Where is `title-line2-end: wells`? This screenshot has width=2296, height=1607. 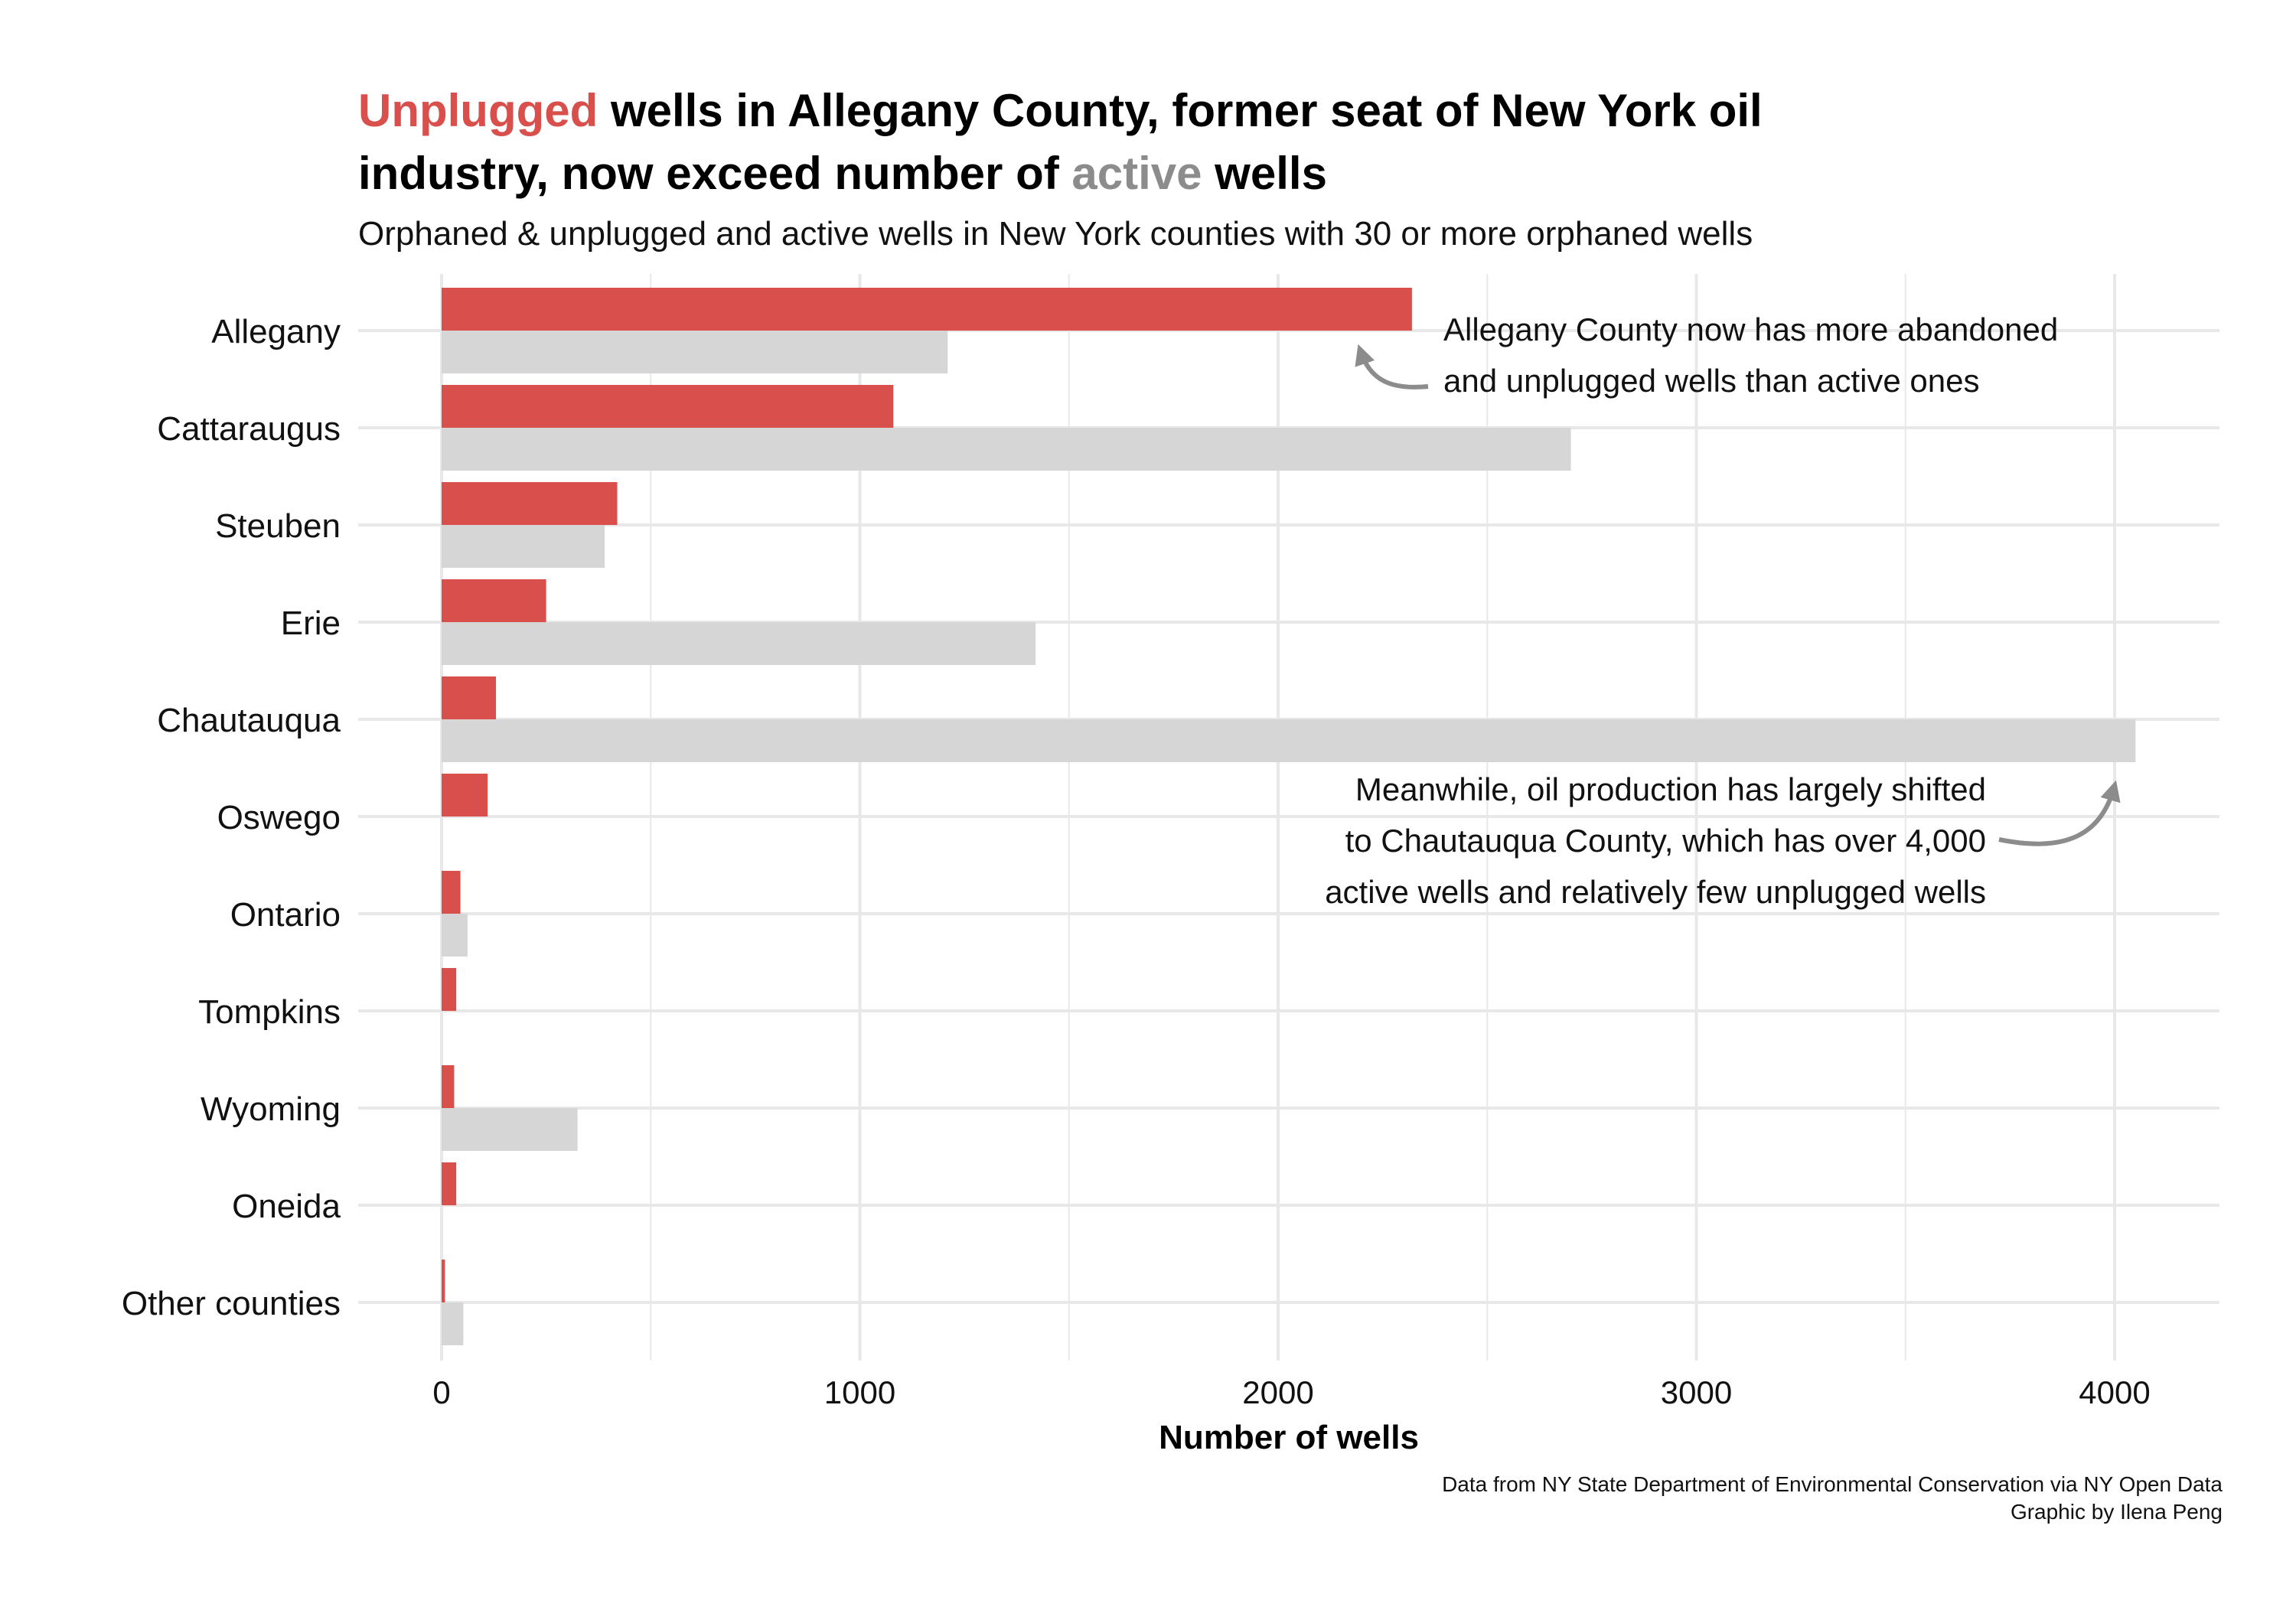
title-line2-end: wells is located at coordinates (1264, 173).